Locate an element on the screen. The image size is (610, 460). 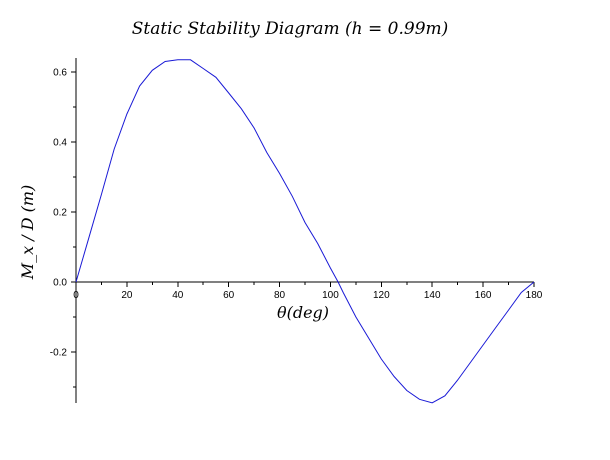
x-tick-label: 180 is located at coordinates (534, 295).